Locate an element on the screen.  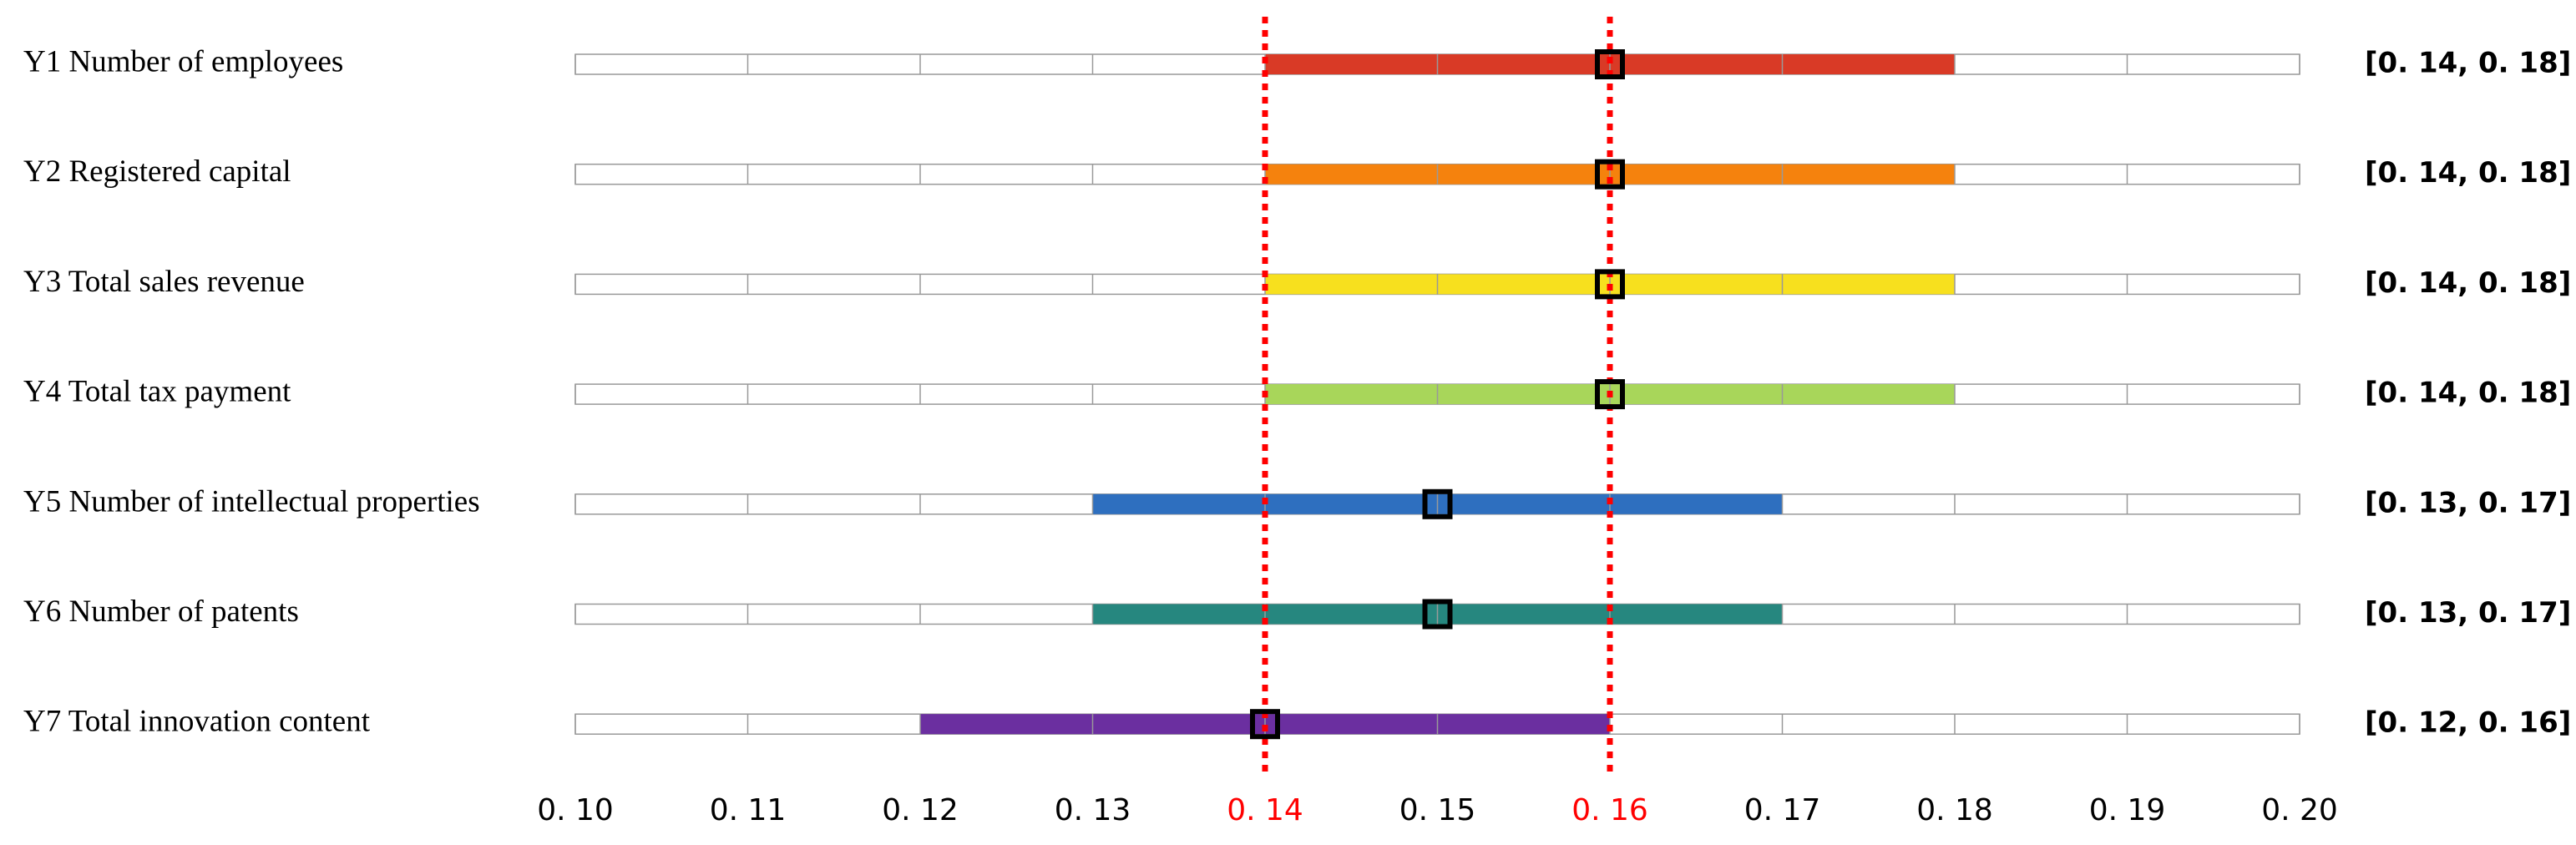
category-label: Y6 Number of patents is located at coordinates (161, 612).